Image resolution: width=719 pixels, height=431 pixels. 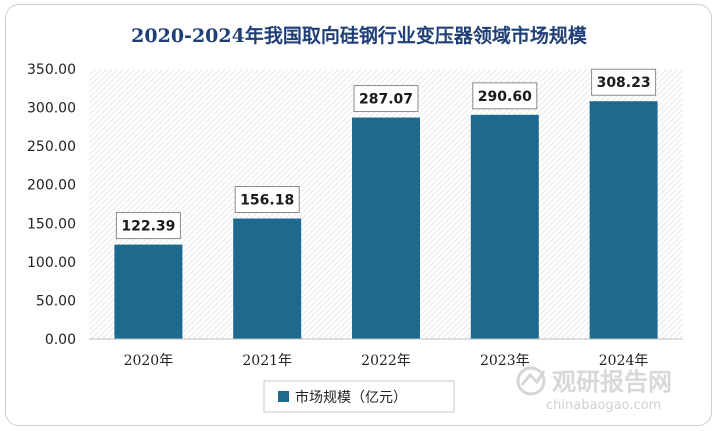 What do you see at coordinates (505, 361) in the screenshot?
I see `x-tick-label: 2023年` at bounding box center [505, 361].